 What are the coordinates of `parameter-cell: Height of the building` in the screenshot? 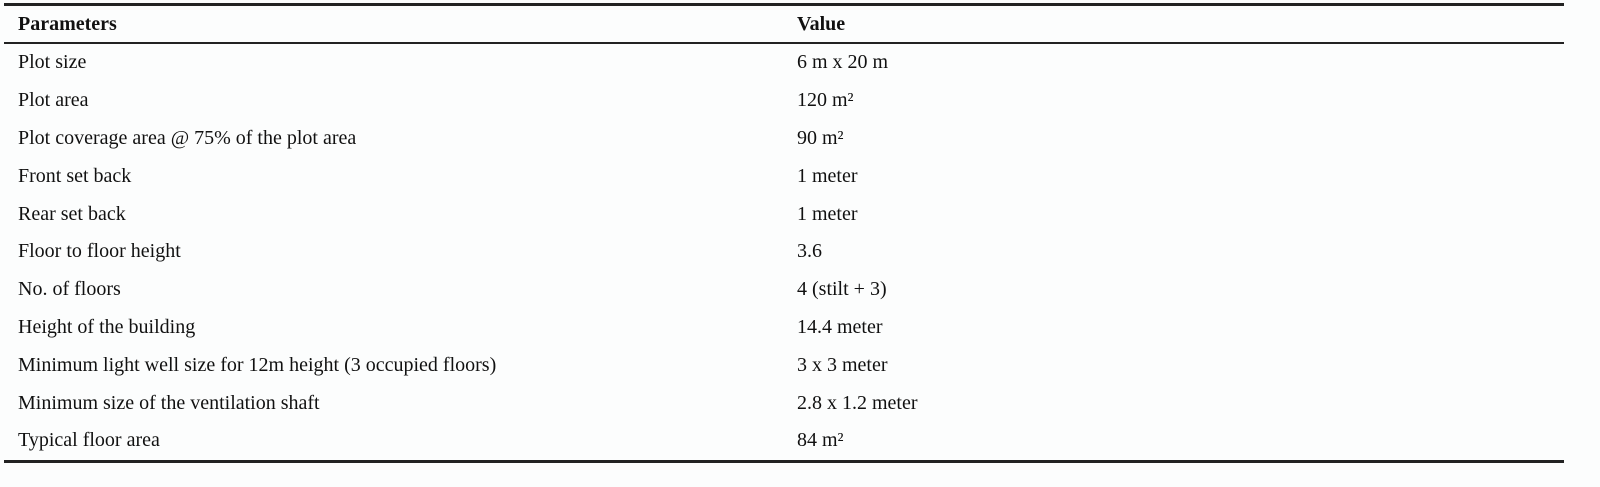 It's located at (107, 326).